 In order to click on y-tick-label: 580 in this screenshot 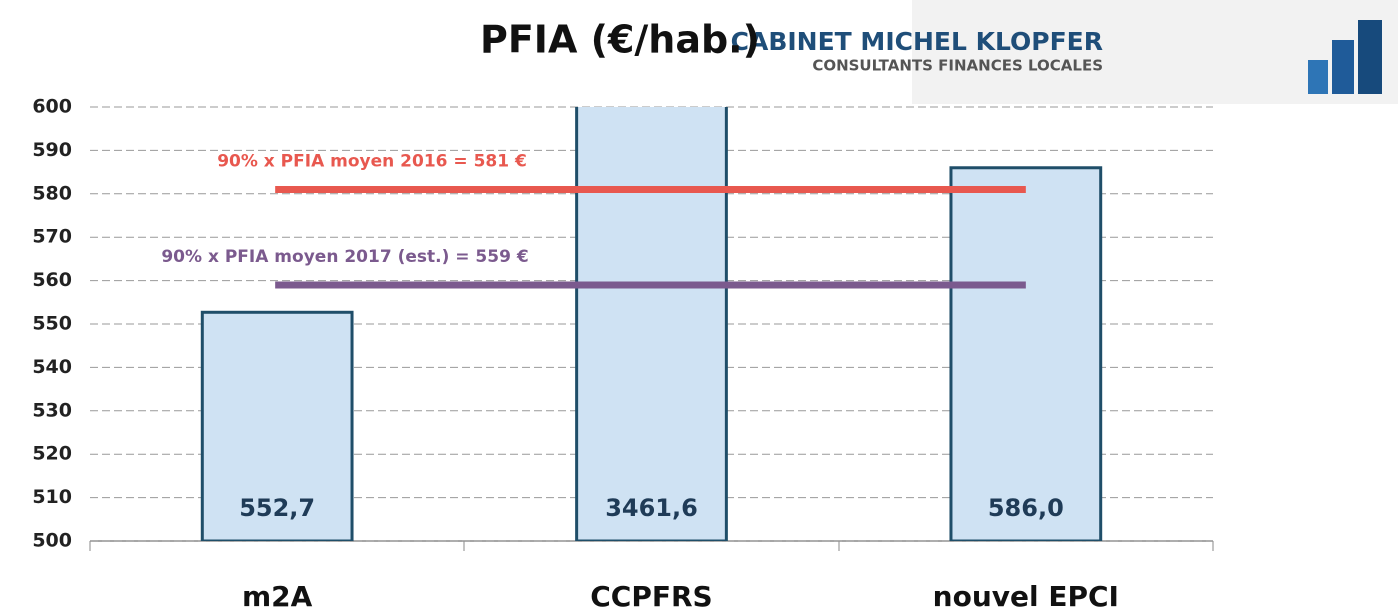, I will do `click(52, 193)`.